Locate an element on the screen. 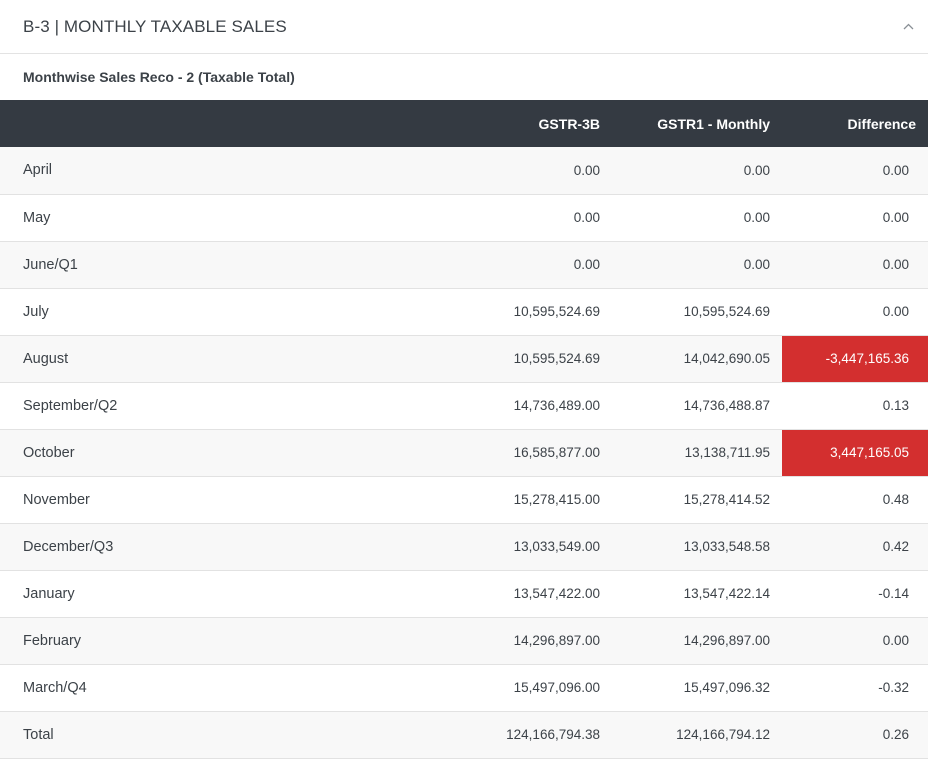 This screenshot has height=759, width=928. difference-value: 0.26 is located at coordinates (895, 734).